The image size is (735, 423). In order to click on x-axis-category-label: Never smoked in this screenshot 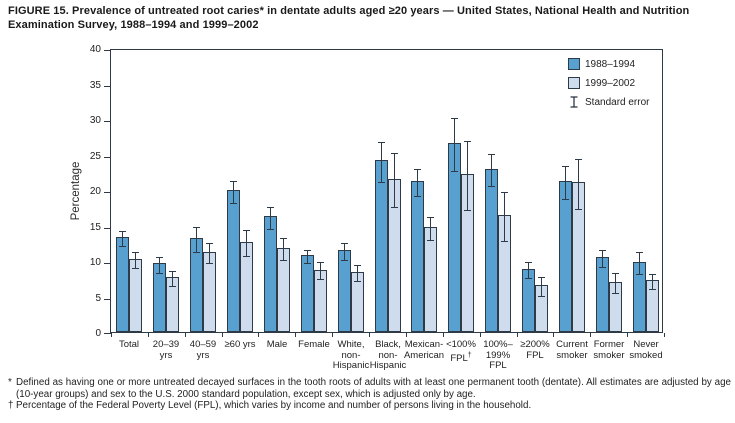, I will do `click(646, 350)`.